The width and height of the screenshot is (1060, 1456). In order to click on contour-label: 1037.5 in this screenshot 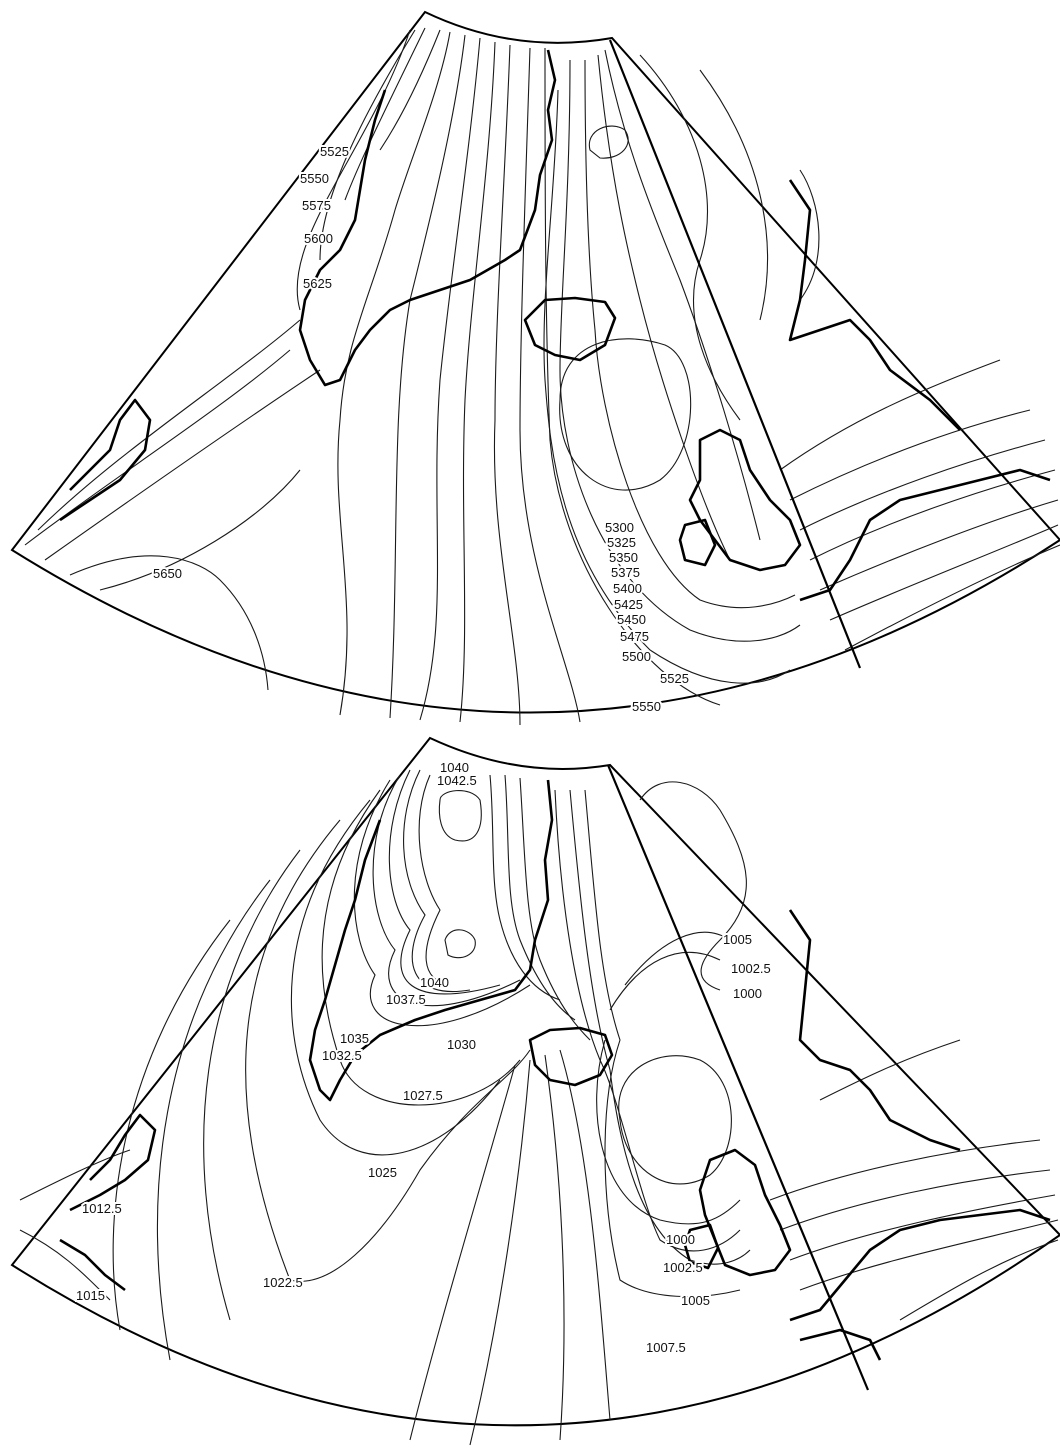, I will do `click(406, 999)`.